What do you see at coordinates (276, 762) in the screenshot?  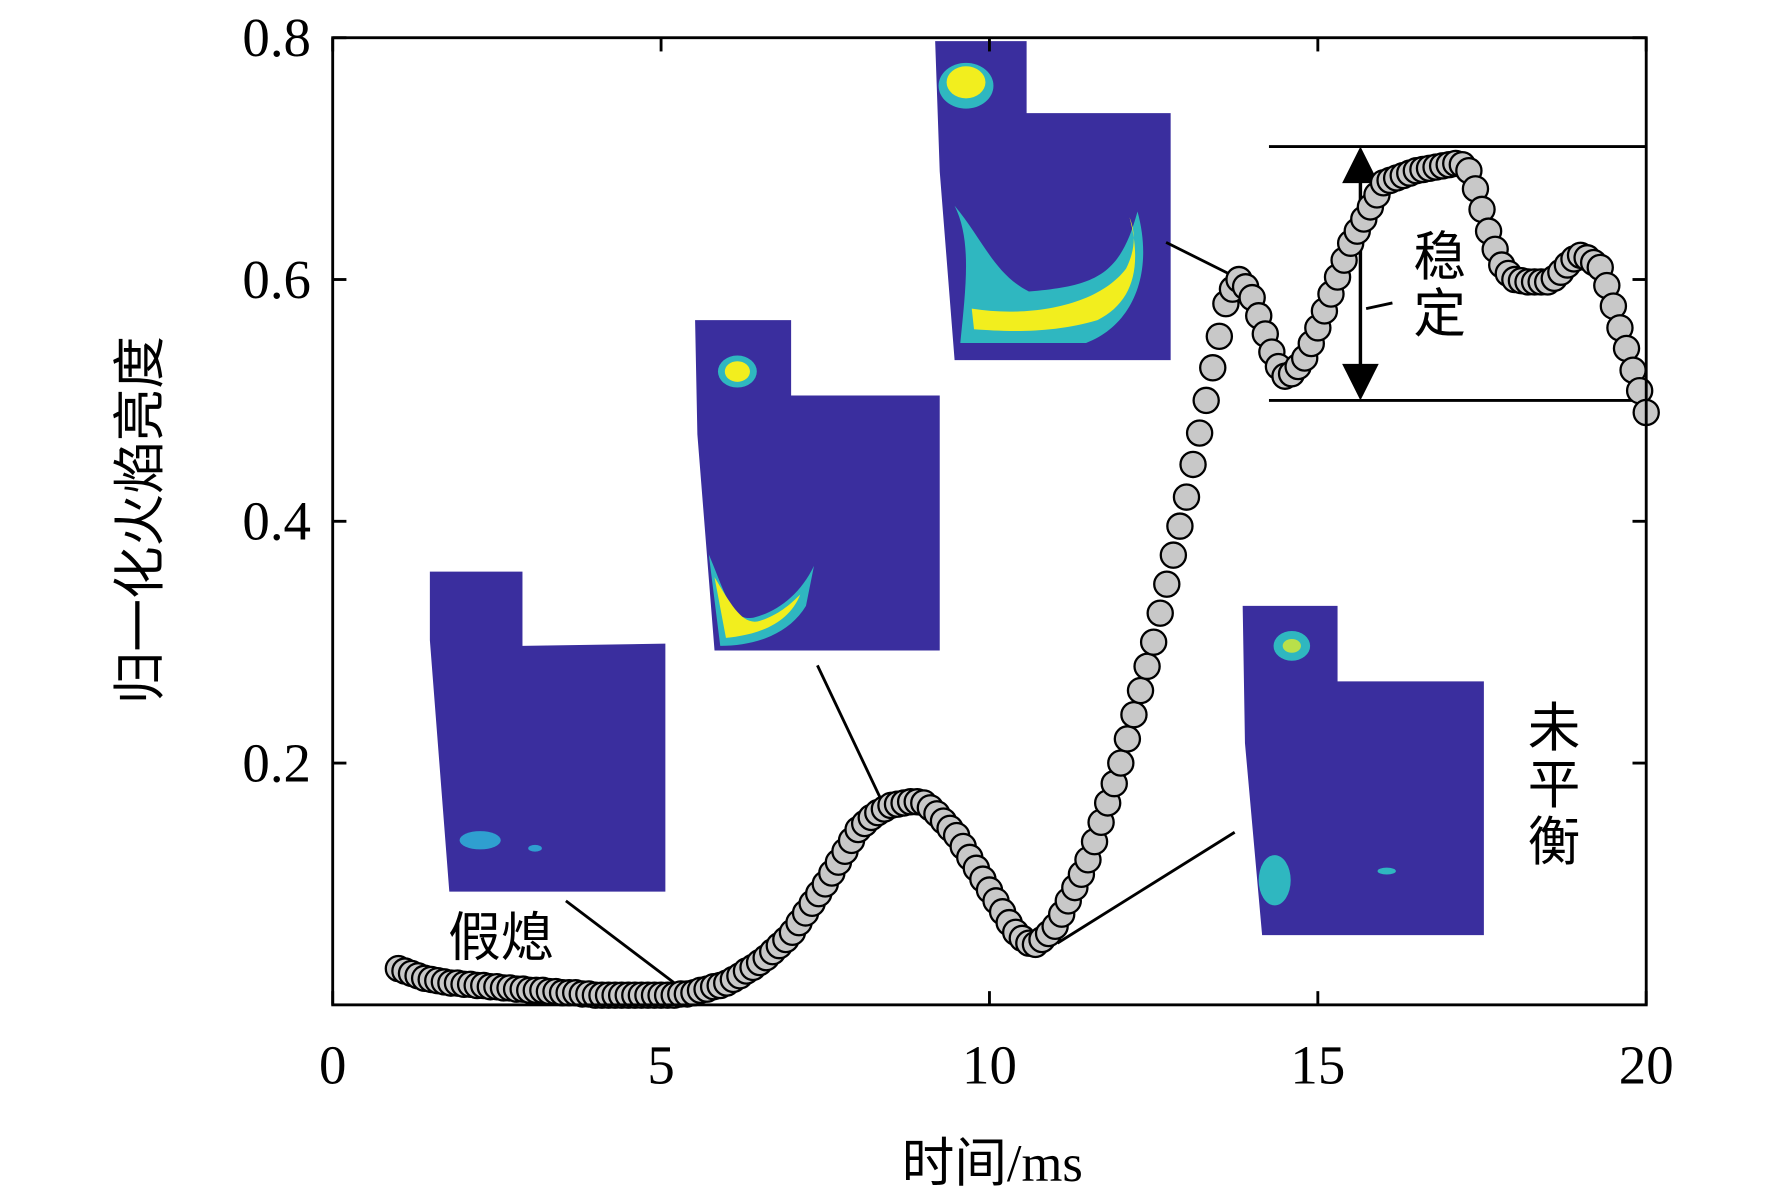 I see `y-tick-label: 0.2` at bounding box center [276, 762].